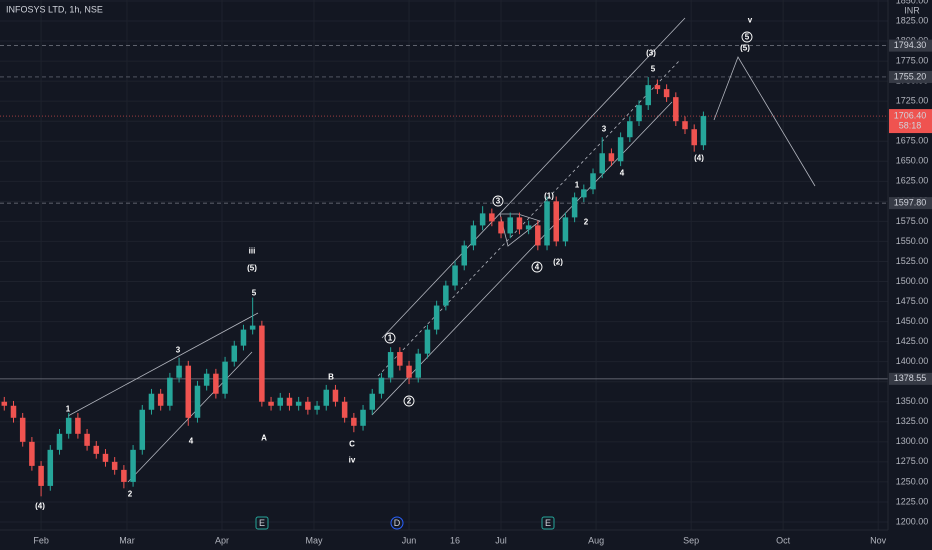  What do you see at coordinates (910, 76) in the screenshot?
I see `level-label: 1755.20` at bounding box center [910, 76].